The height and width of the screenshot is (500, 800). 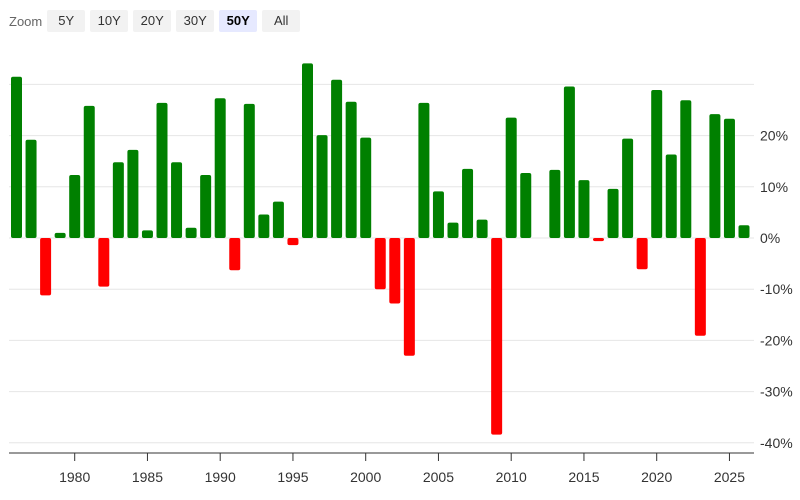 What do you see at coordinates (453, 230) in the screenshot?
I see `bar-2006` at bounding box center [453, 230].